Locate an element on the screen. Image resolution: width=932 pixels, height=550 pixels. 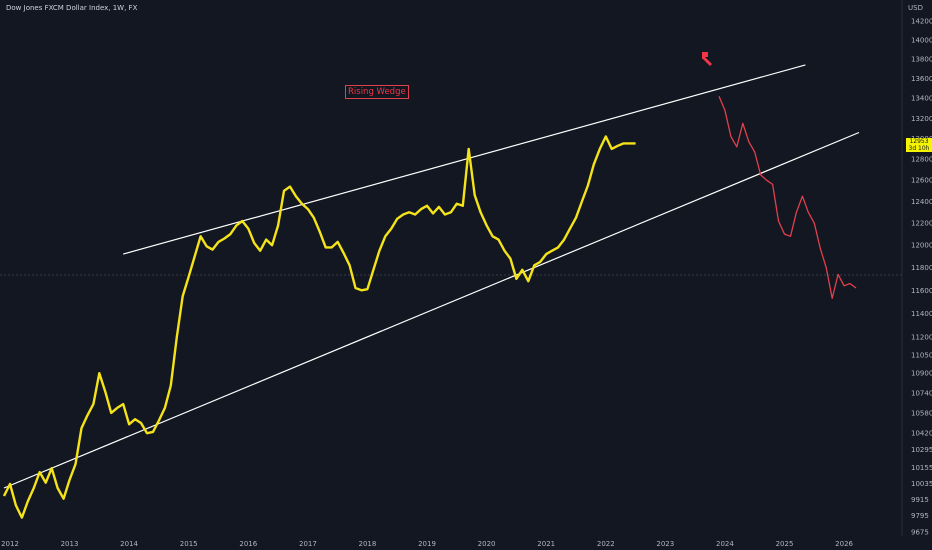
y-tick-label: 13200 is located at coordinates (921, 119).